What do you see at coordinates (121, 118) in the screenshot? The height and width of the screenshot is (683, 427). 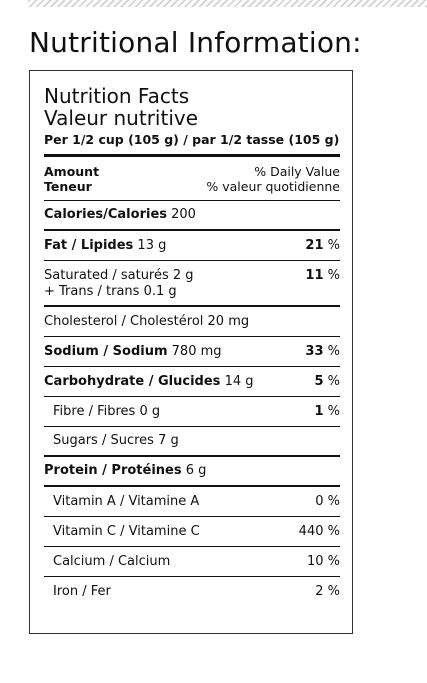 I see `facts-title-fr: Valeur nutritive` at bounding box center [121, 118].